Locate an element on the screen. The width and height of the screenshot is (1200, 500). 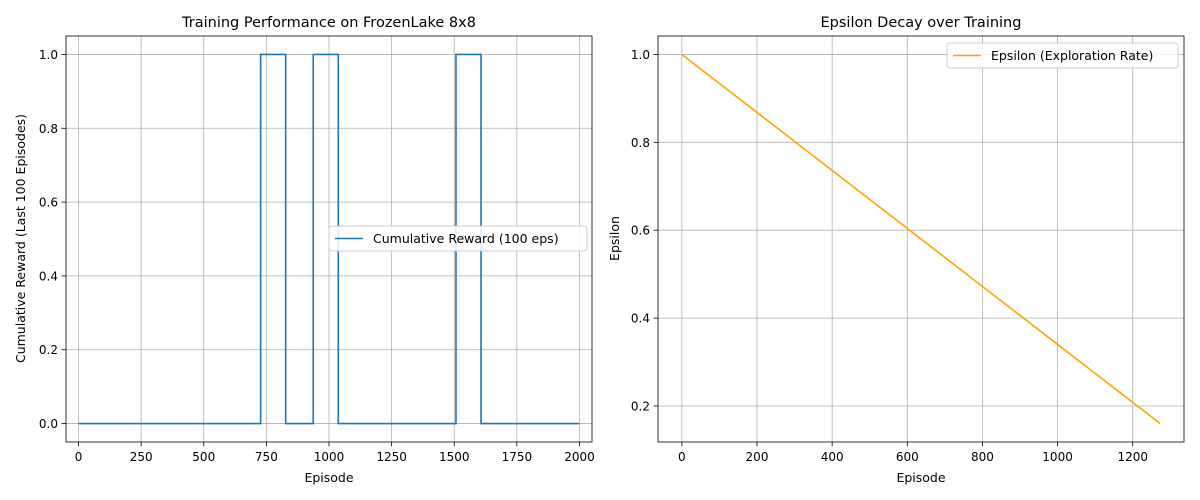
x-tick-label: 400 is located at coordinates (832, 457).